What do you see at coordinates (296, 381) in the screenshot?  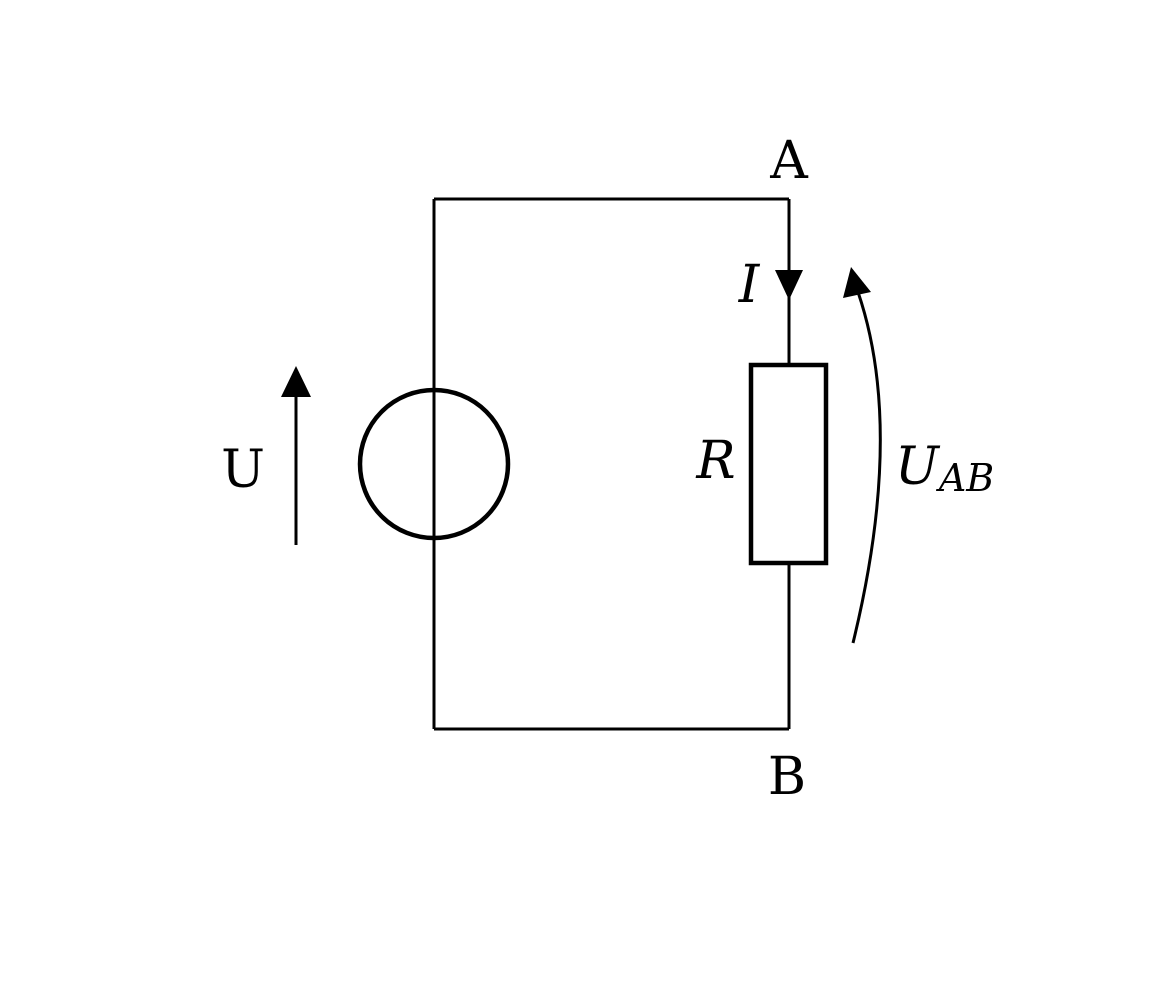 I see `source-voltage-arrow-head` at bounding box center [296, 381].